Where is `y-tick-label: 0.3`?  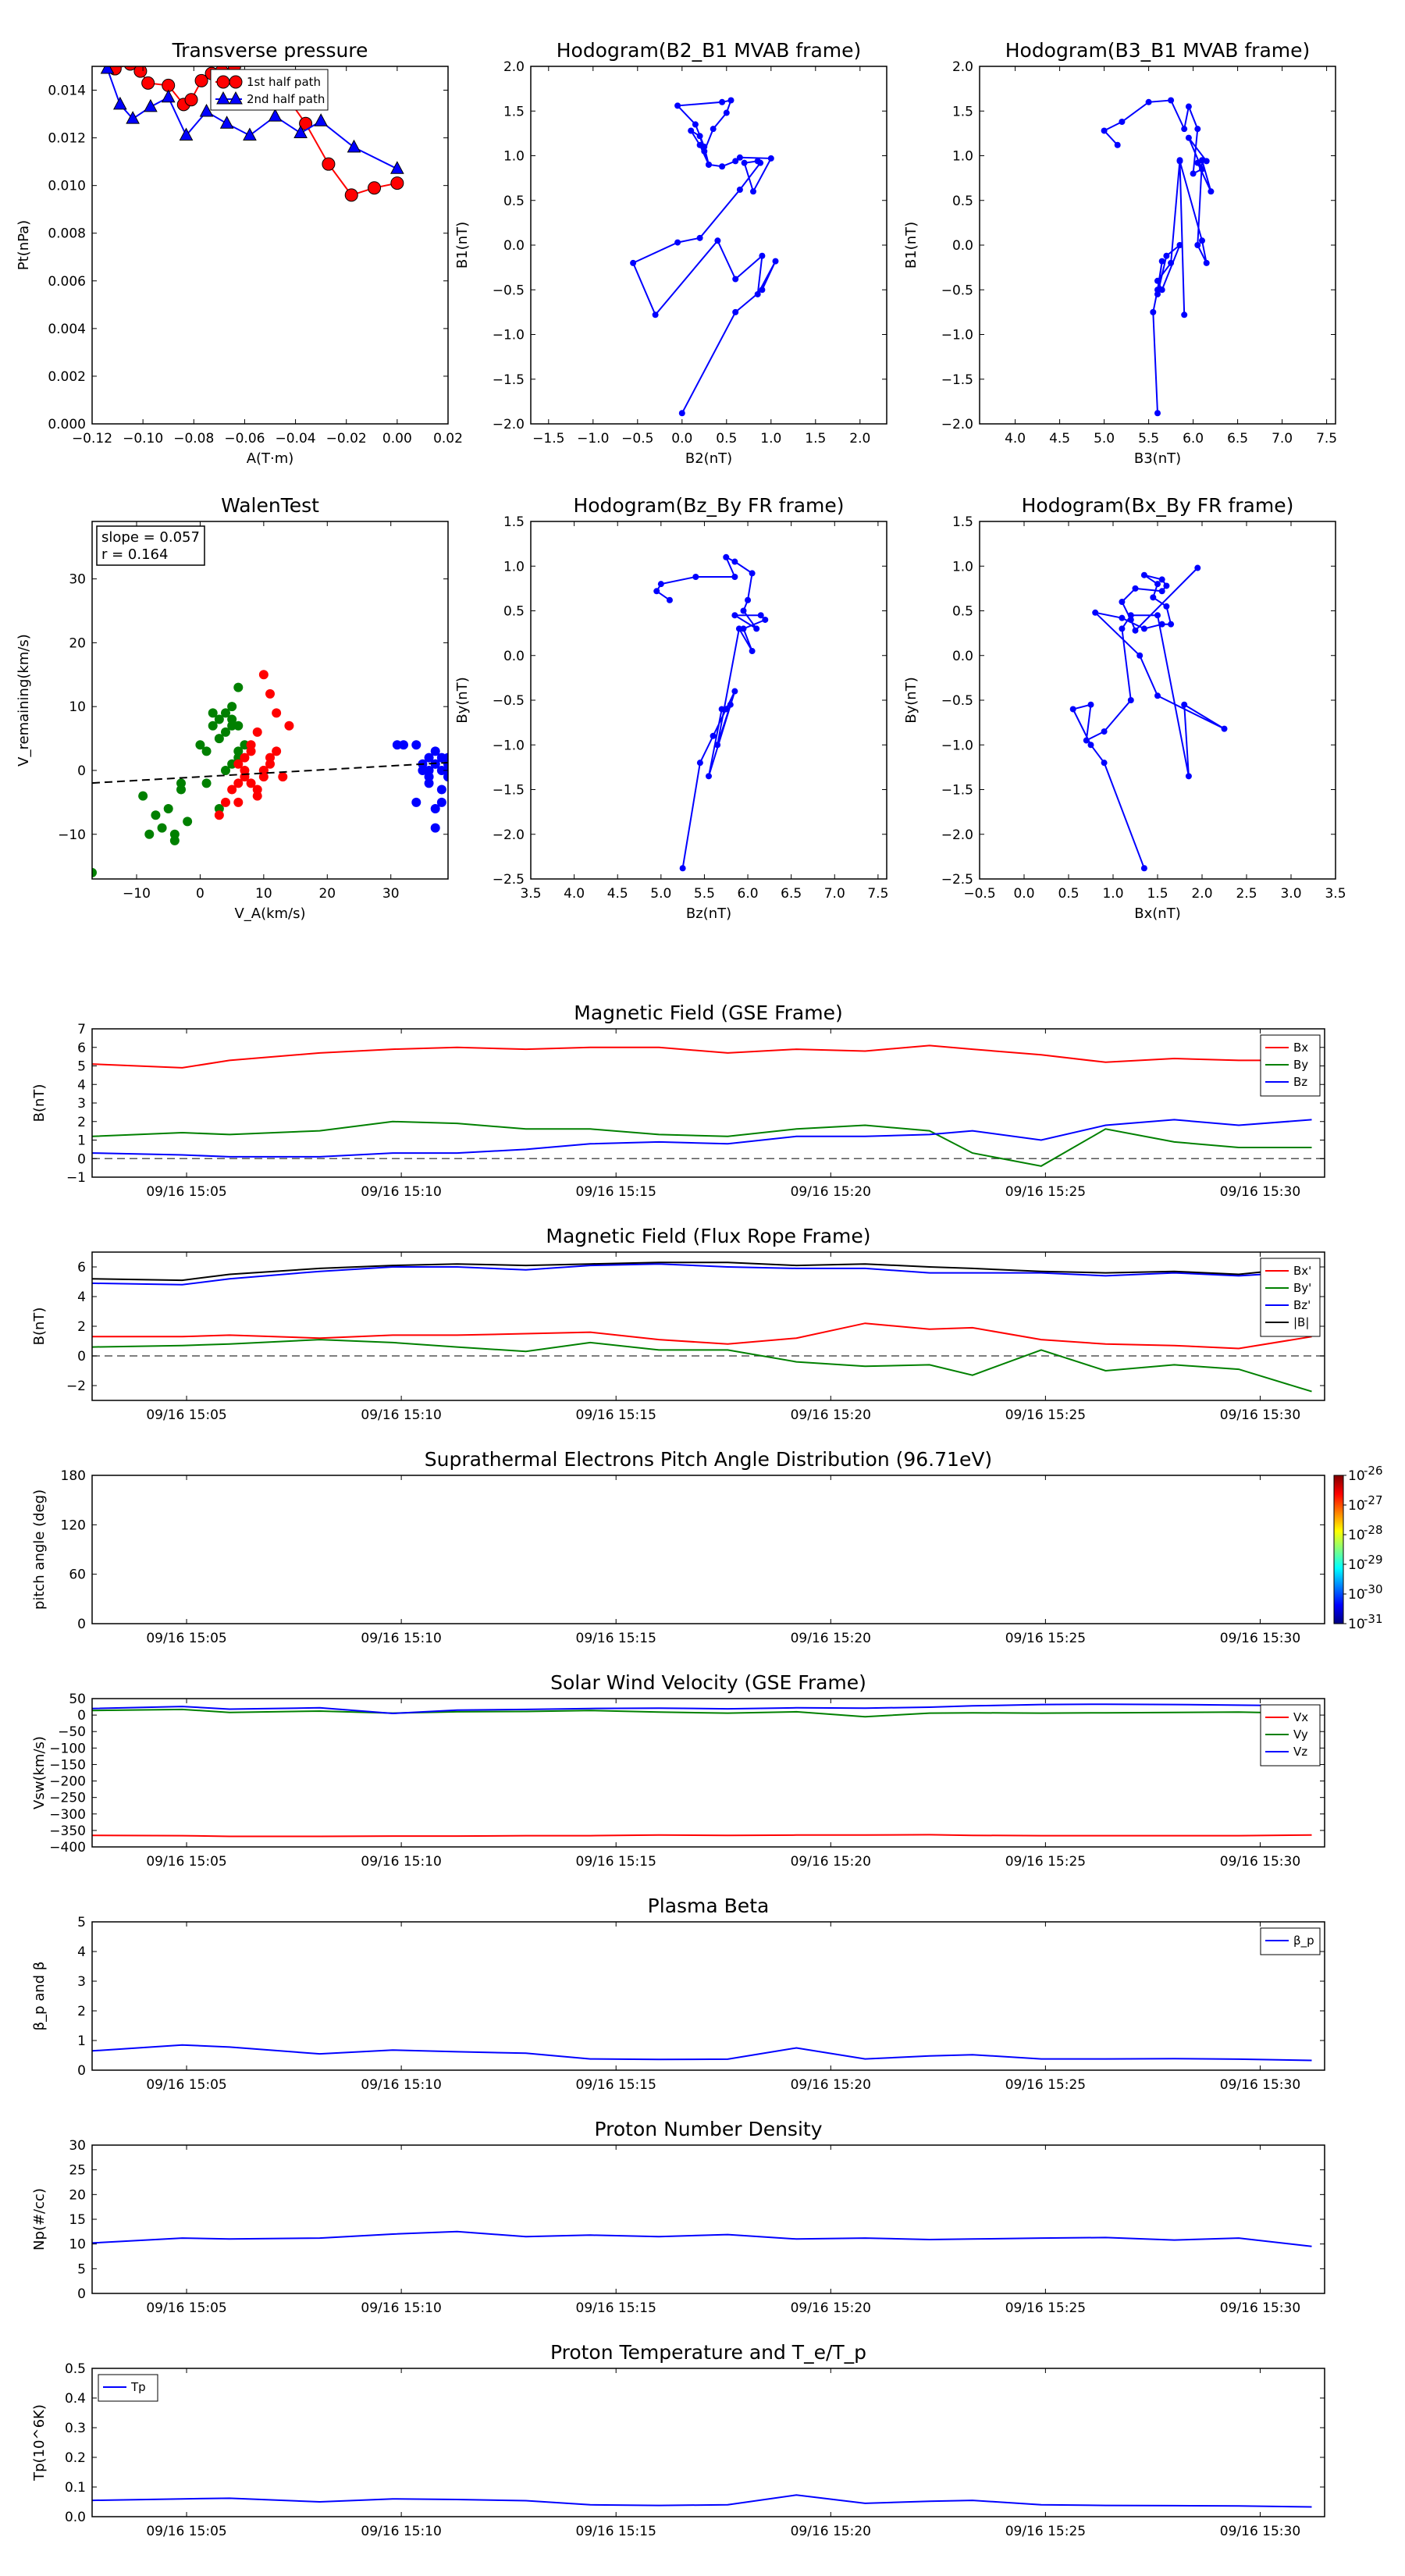
y-tick-label: 0.3 is located at coordinates (76, 2428).